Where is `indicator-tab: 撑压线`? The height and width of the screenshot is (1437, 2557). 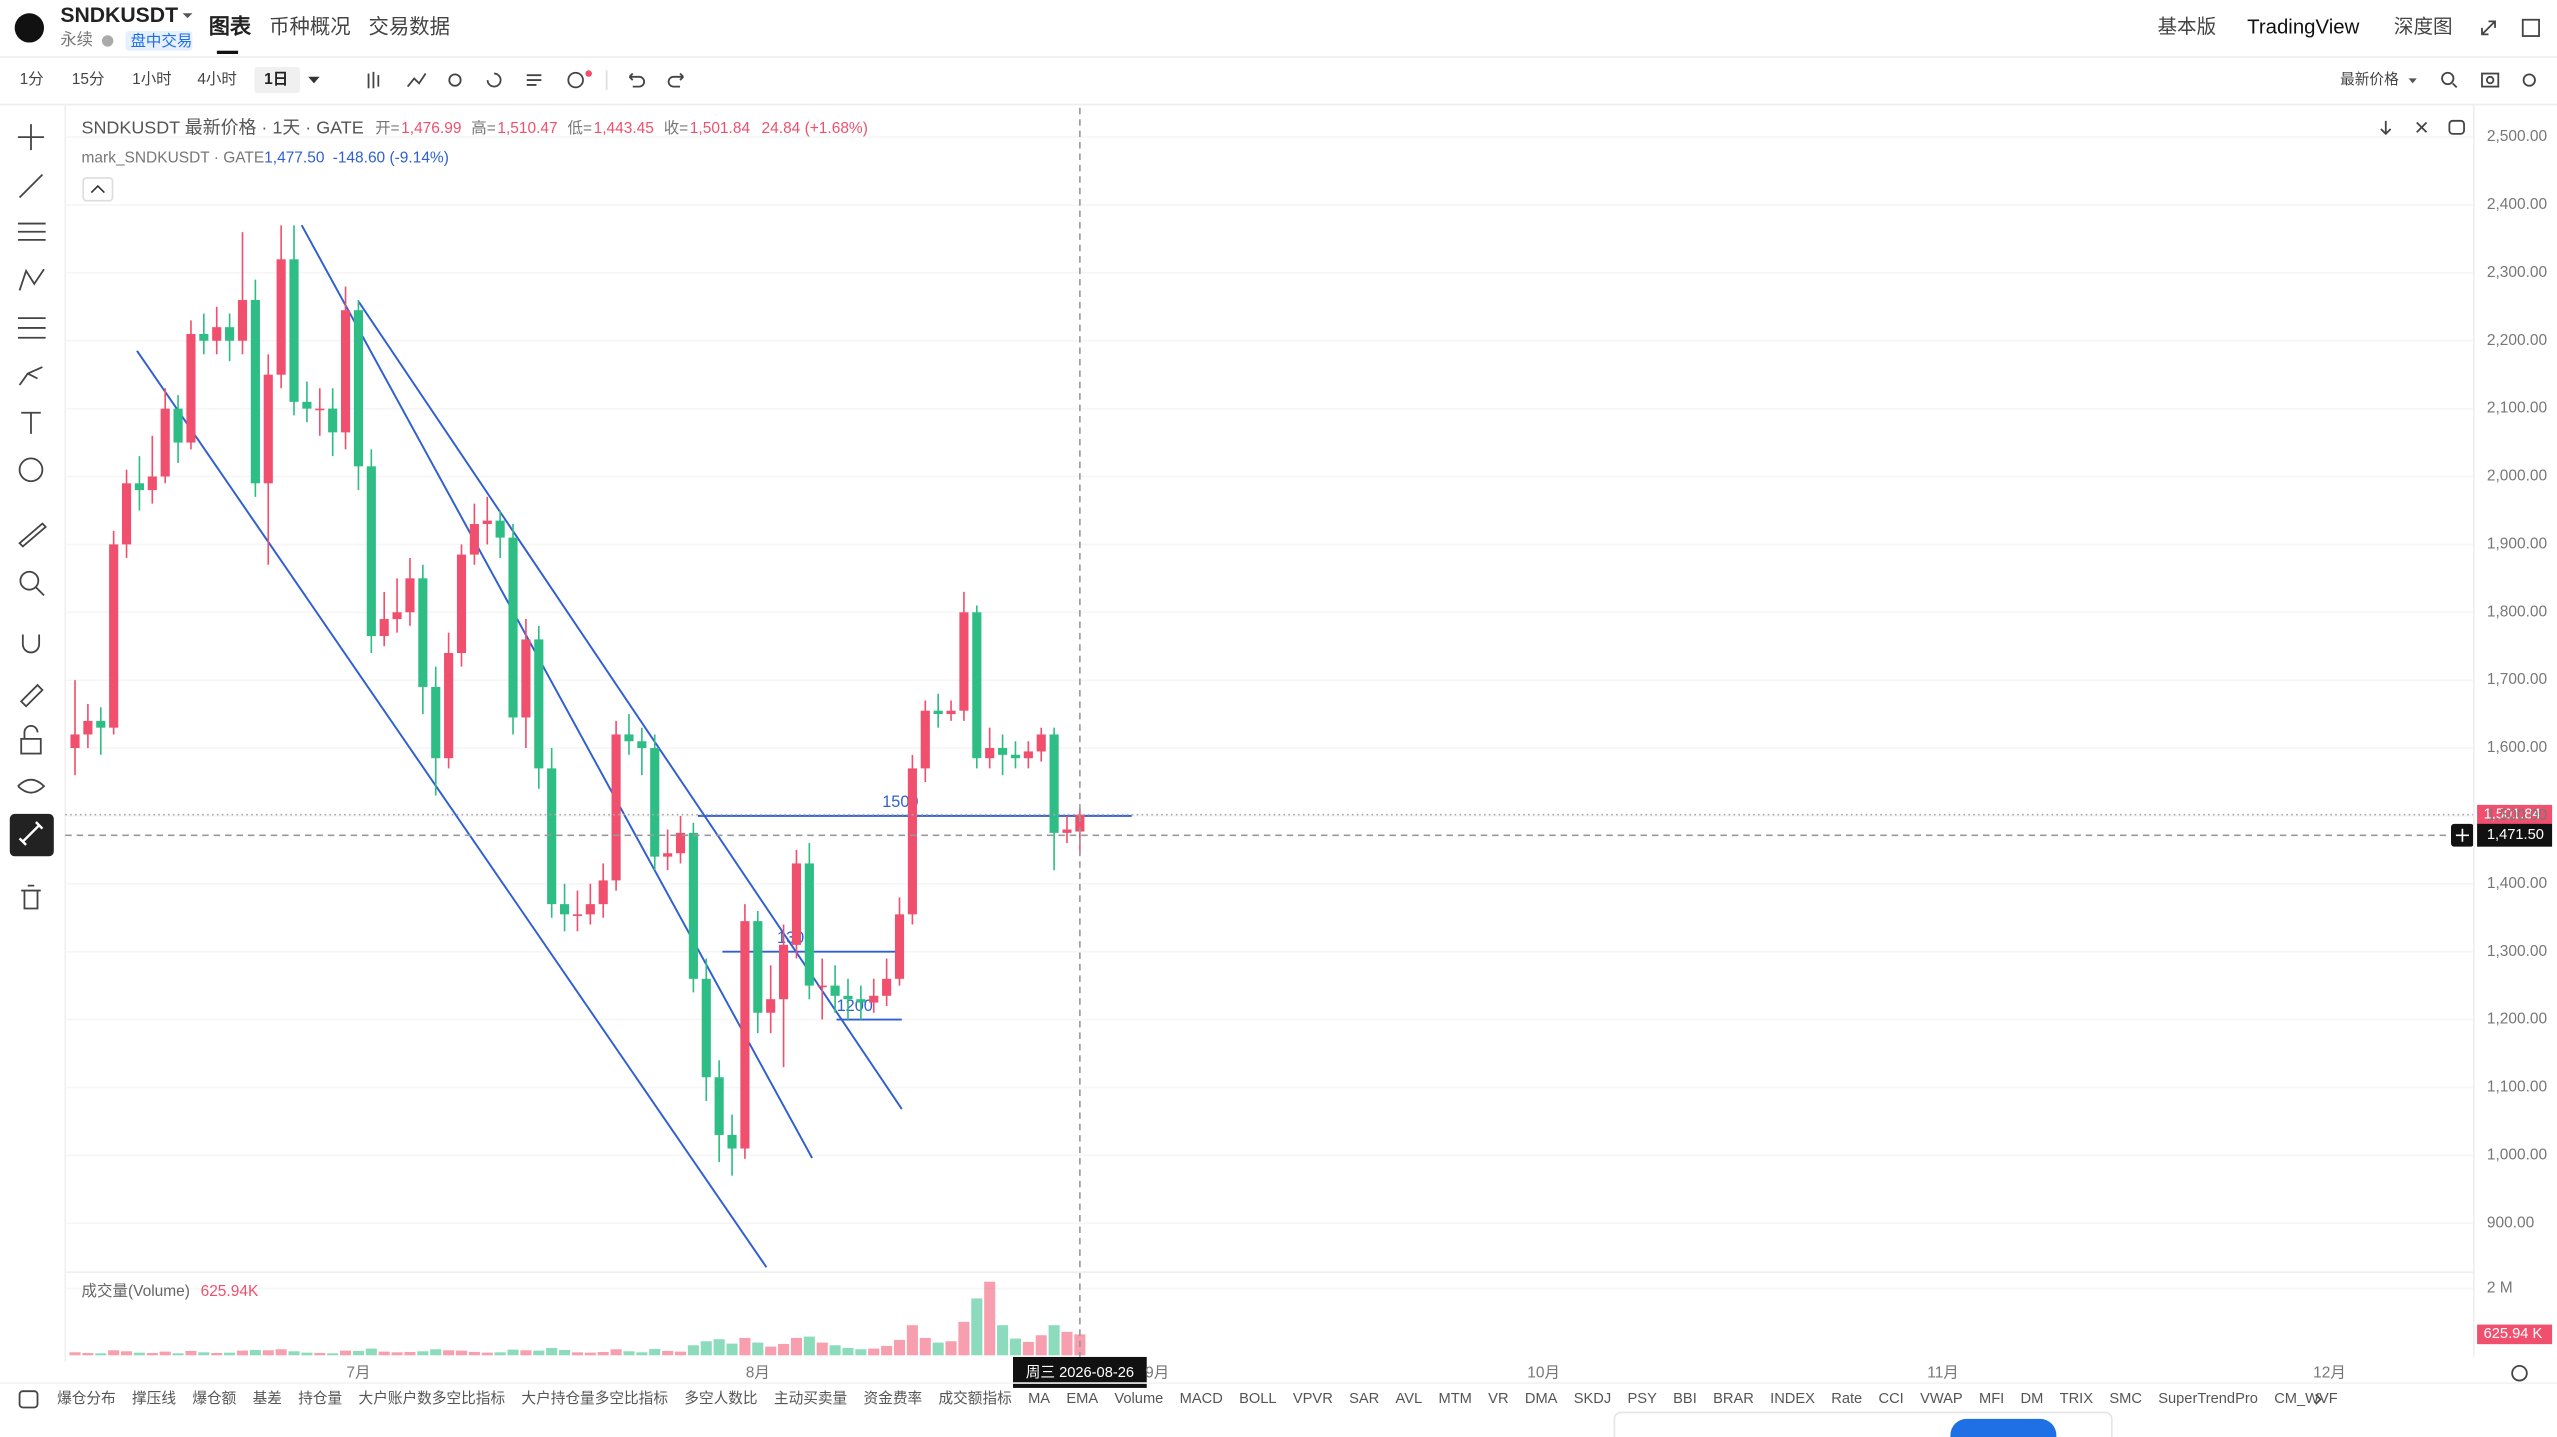 indicator-tab: 撑压线 is located at coordinates (154, 1398).